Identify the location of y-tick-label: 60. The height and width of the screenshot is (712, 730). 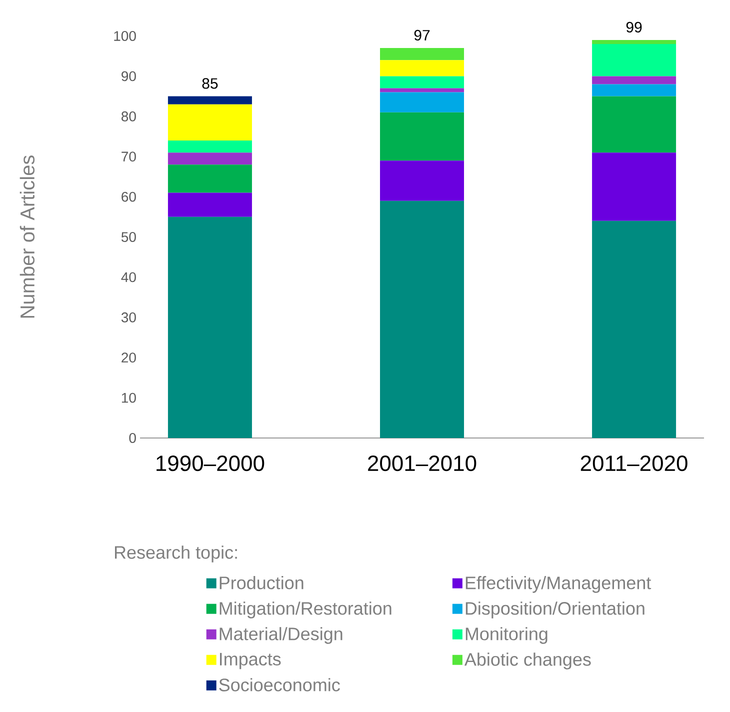
(129, 197).